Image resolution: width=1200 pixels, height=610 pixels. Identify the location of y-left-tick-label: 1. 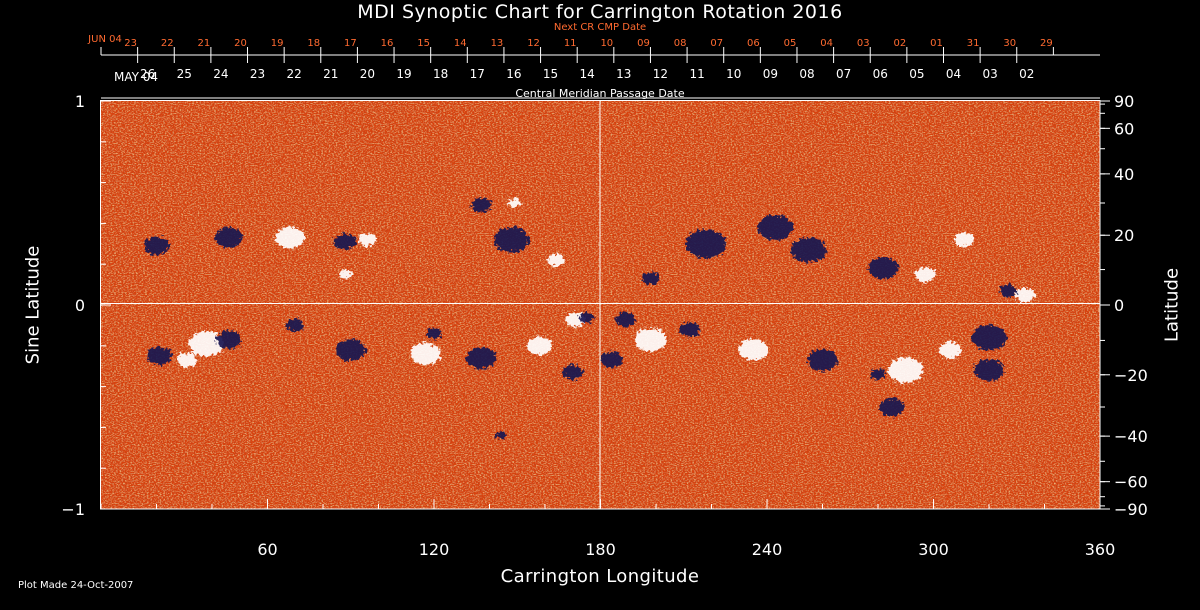
(80, 101).